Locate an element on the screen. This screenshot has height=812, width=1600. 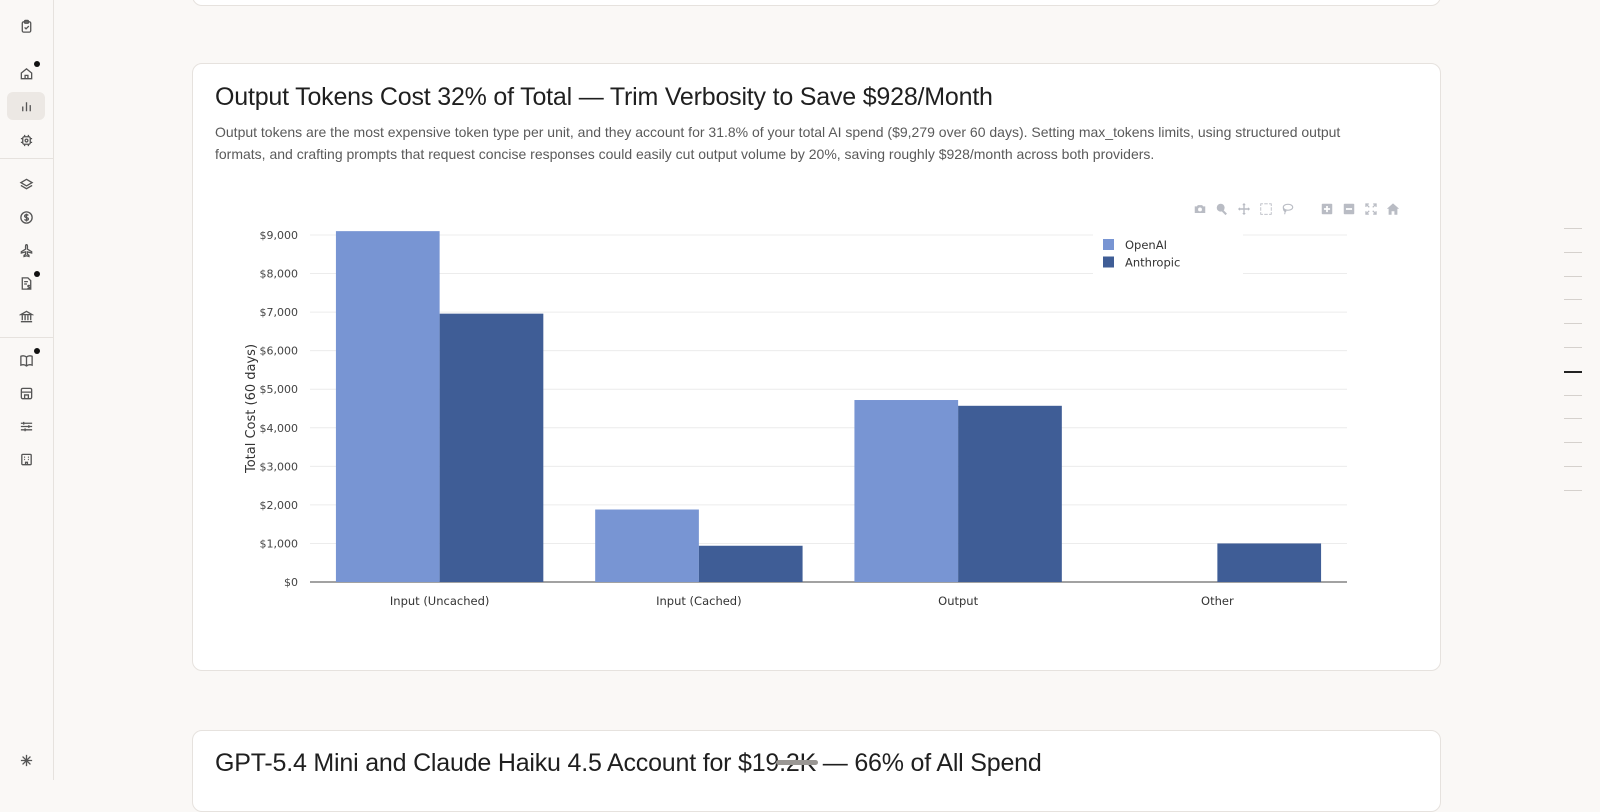
sidebar-item-clipboard is located at coordinates (26, 26).